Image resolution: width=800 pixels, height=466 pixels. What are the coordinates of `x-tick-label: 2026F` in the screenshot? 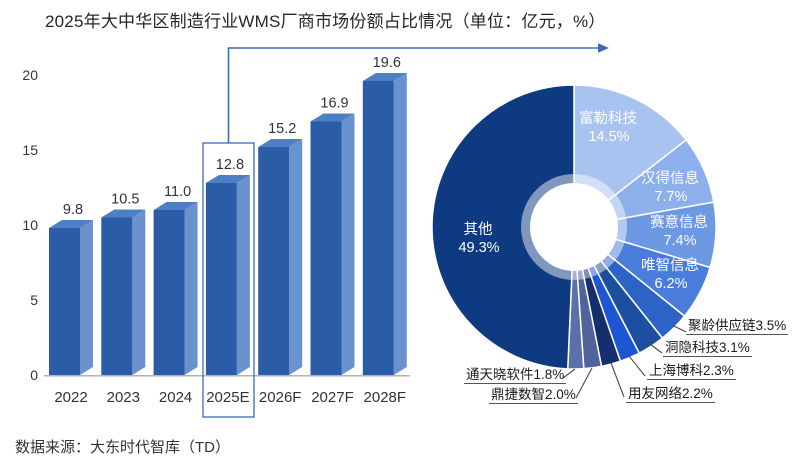 It's located at (280, 397).